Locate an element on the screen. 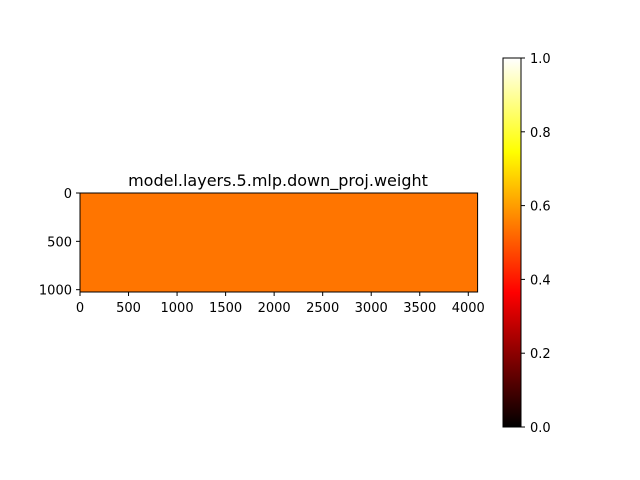 The image size is (640, 480). colorbar-tick-label: 0.0 is located at coordinates (540, 428).